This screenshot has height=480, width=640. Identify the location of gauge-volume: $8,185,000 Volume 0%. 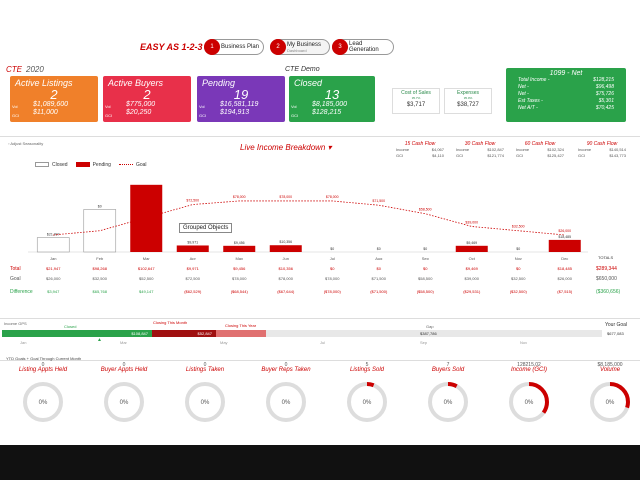
(607, 402).